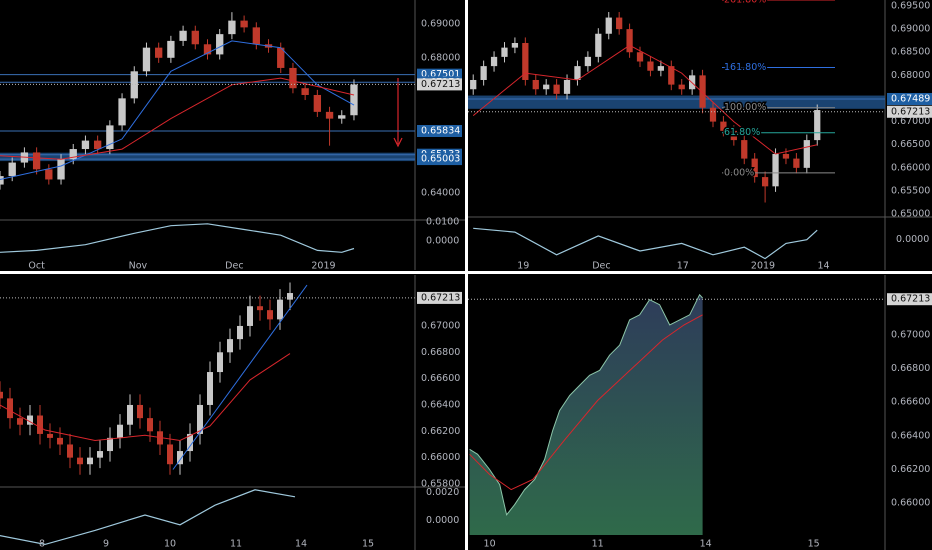 The width and height of the screenshot is (932, 550). What do you see at coordinates (440, 404) in the screenshot?
I see `y-tick-label: 0.66400` at bounding box center [440, 404].